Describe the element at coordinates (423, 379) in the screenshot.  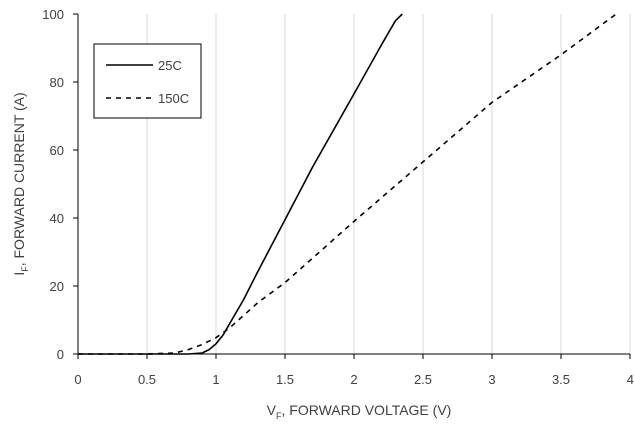
I see `x-tick-label: 2.5` at that location.